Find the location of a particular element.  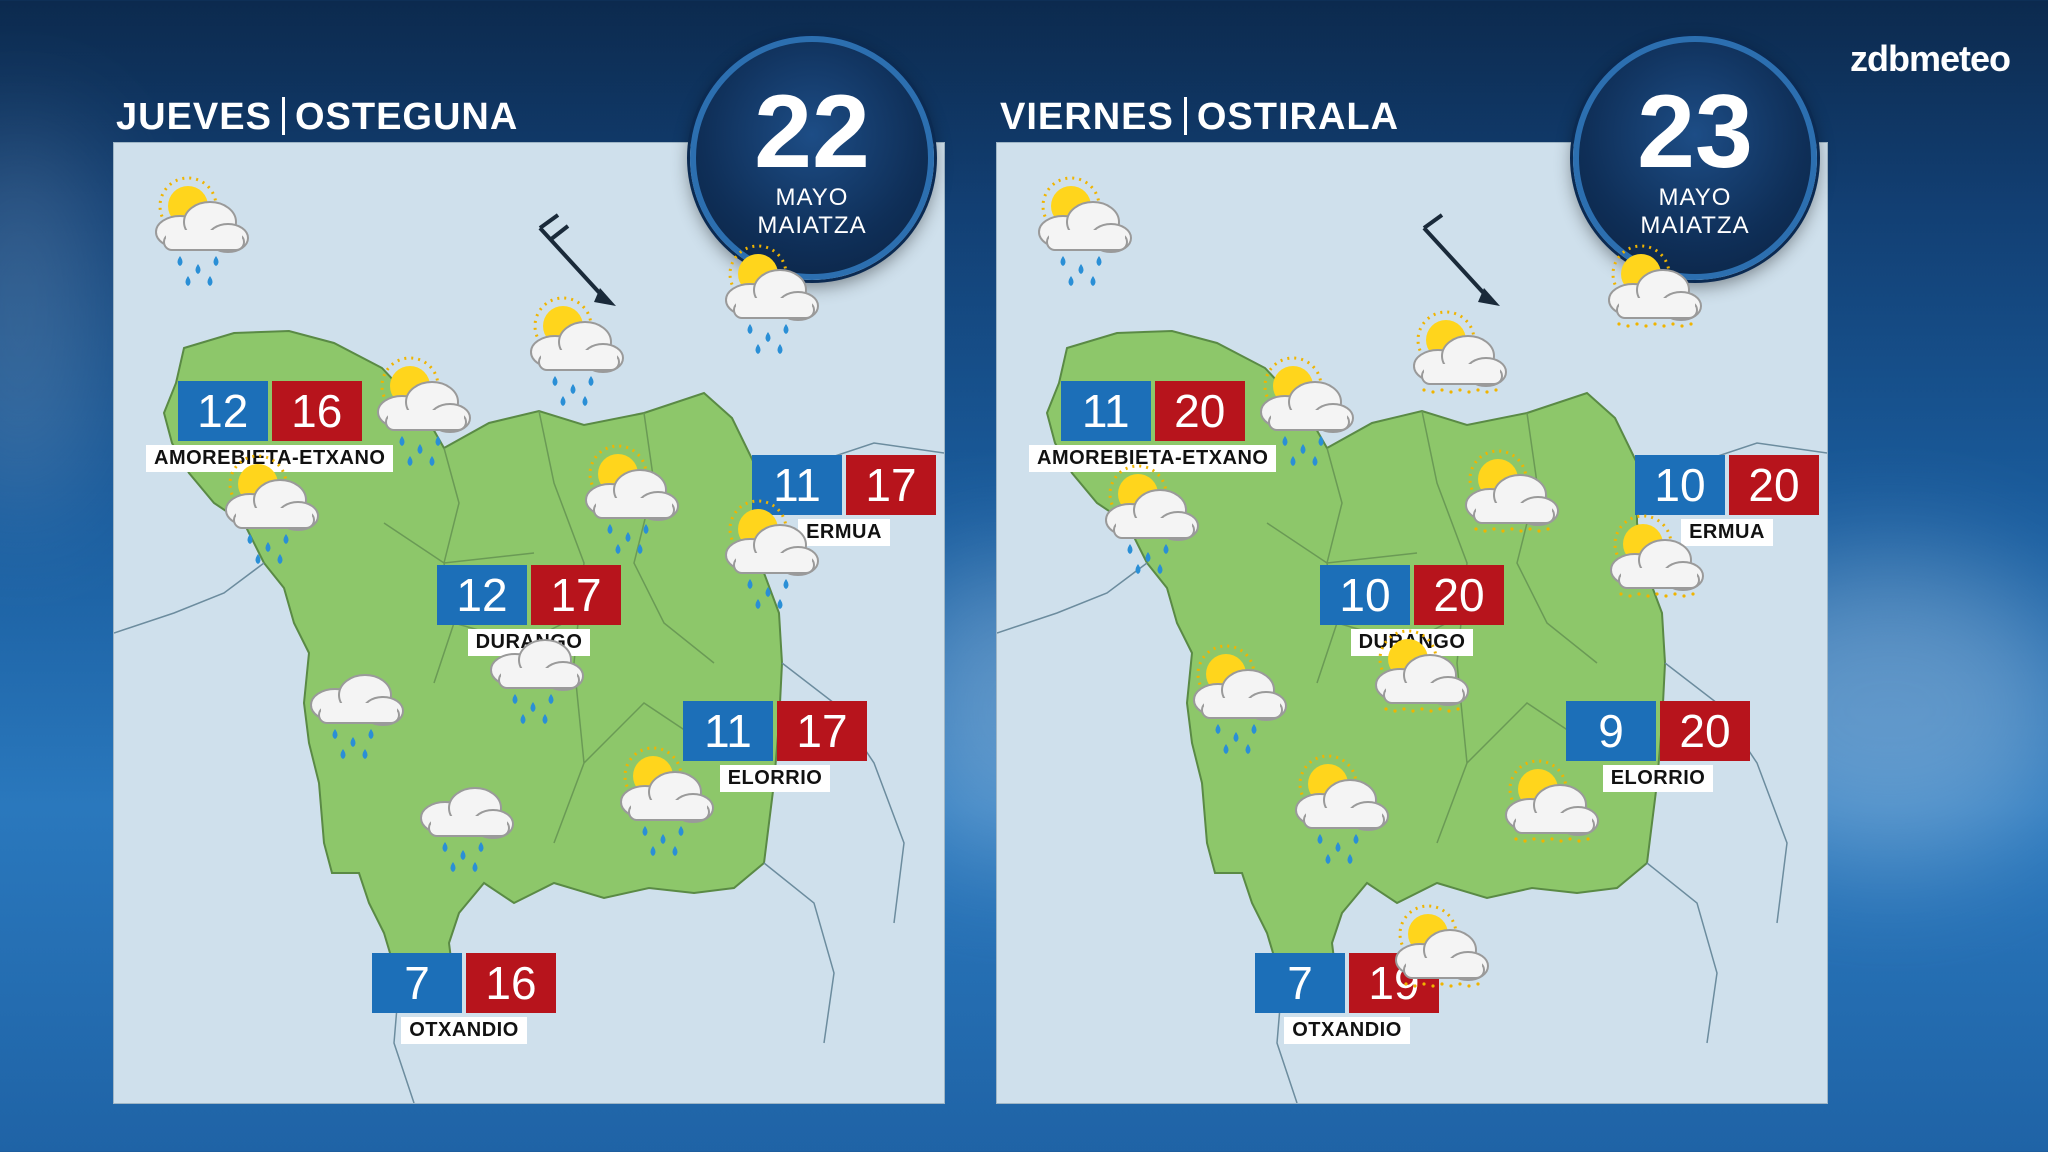

date-number: 22 is located at coordinates (812, 132).